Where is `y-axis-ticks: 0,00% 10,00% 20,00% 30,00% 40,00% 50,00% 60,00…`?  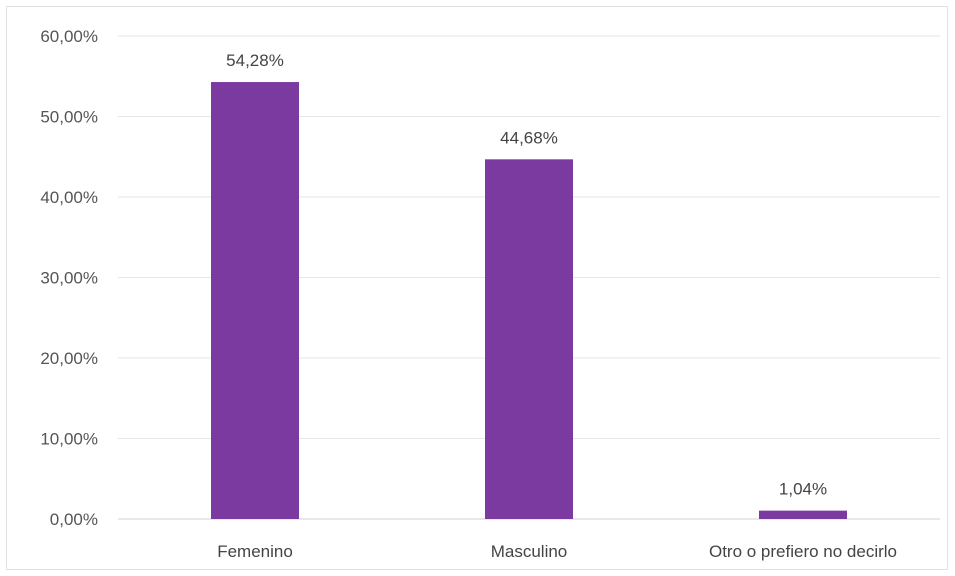
y-axis-ticks: 0,00% 10,00% 20,00% 30,00% 40,00% 50,00% 60,00… is located at coordinates (69, 278).